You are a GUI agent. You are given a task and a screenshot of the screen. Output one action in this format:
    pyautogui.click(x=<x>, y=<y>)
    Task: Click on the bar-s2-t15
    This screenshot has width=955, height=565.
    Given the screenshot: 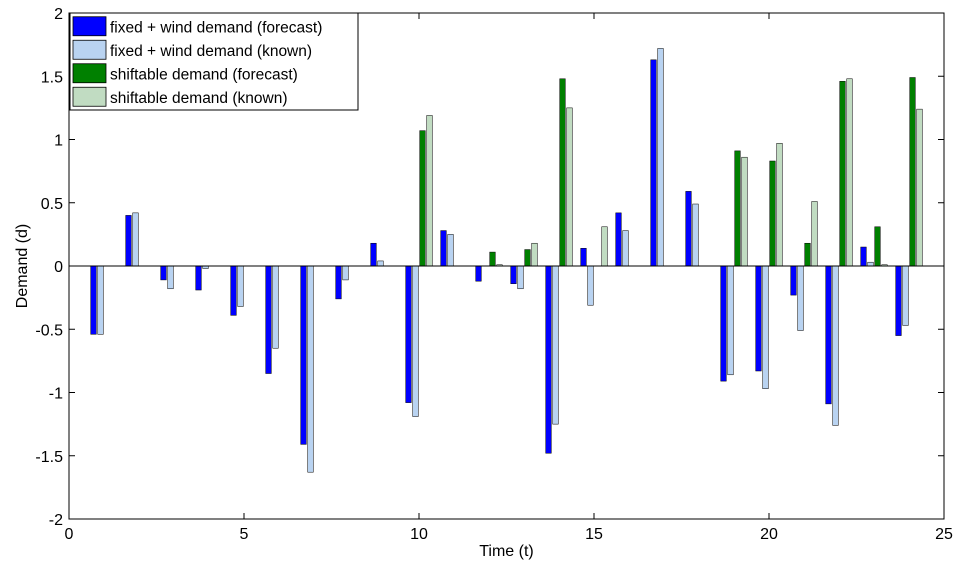 What is the action you would take?
    pyautogui.click(x=590, y=285)
    